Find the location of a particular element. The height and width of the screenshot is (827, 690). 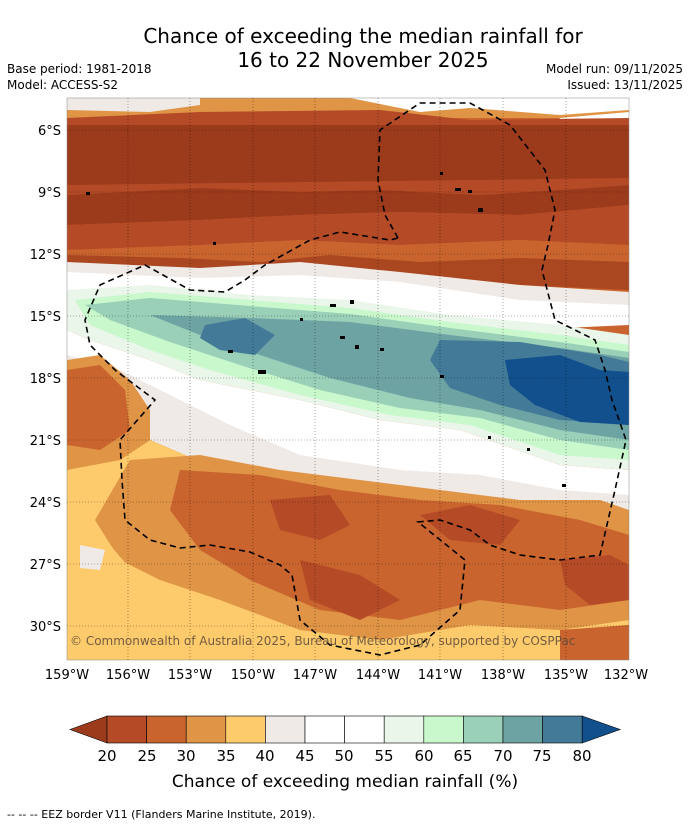

colorbar-ticks: 20 25 30 35 40 45 50 55 60 65 70 75 80 is located at coordinates (344, 756).